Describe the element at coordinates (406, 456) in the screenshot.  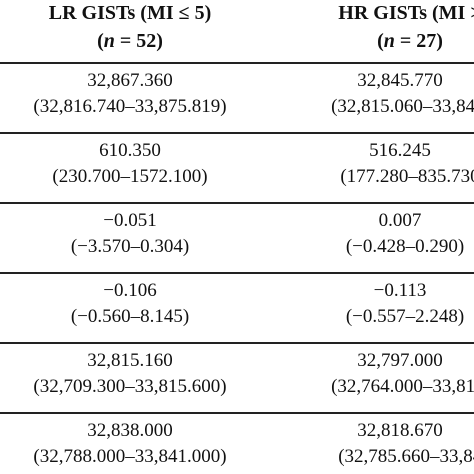
I see `row-5-hr-range: (32,785.660–33,842` at that location.